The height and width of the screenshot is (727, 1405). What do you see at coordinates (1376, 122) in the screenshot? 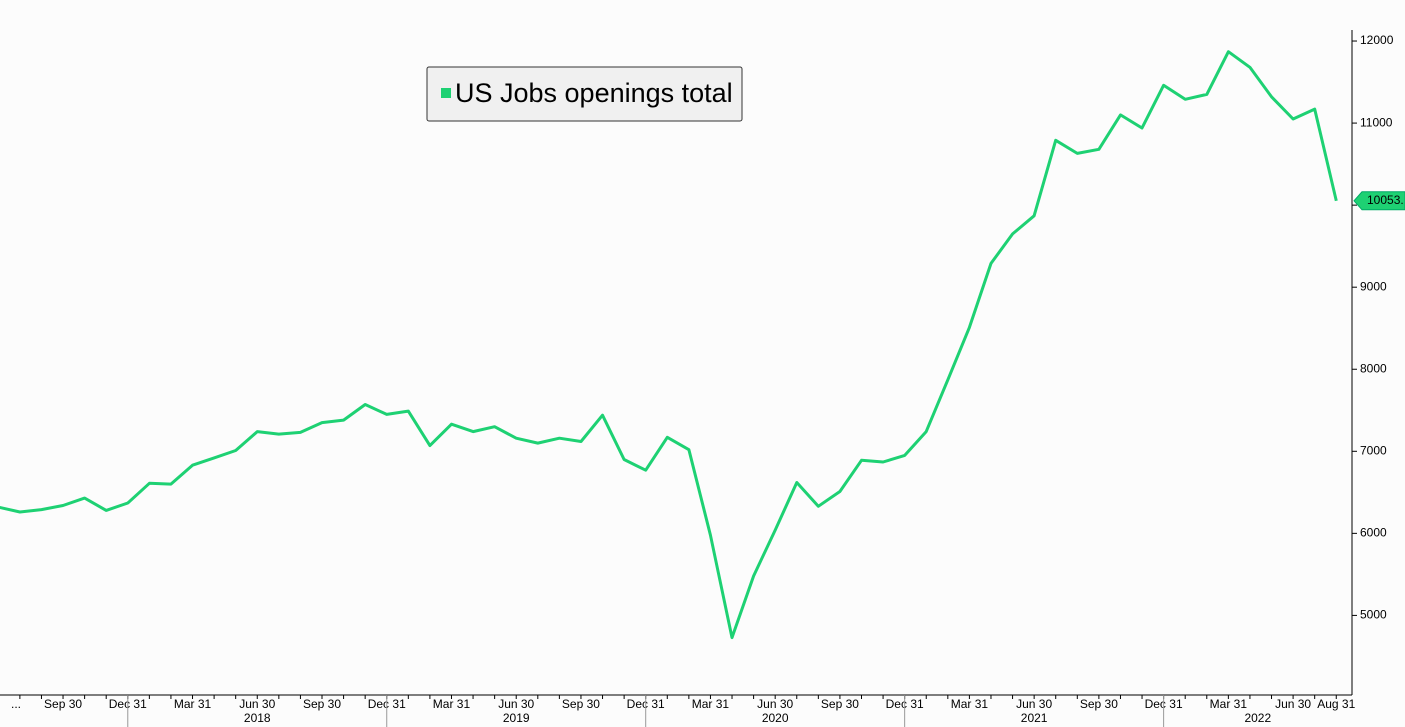
I see `y-tick-label: 11000` at bounding box center [1376, 122].